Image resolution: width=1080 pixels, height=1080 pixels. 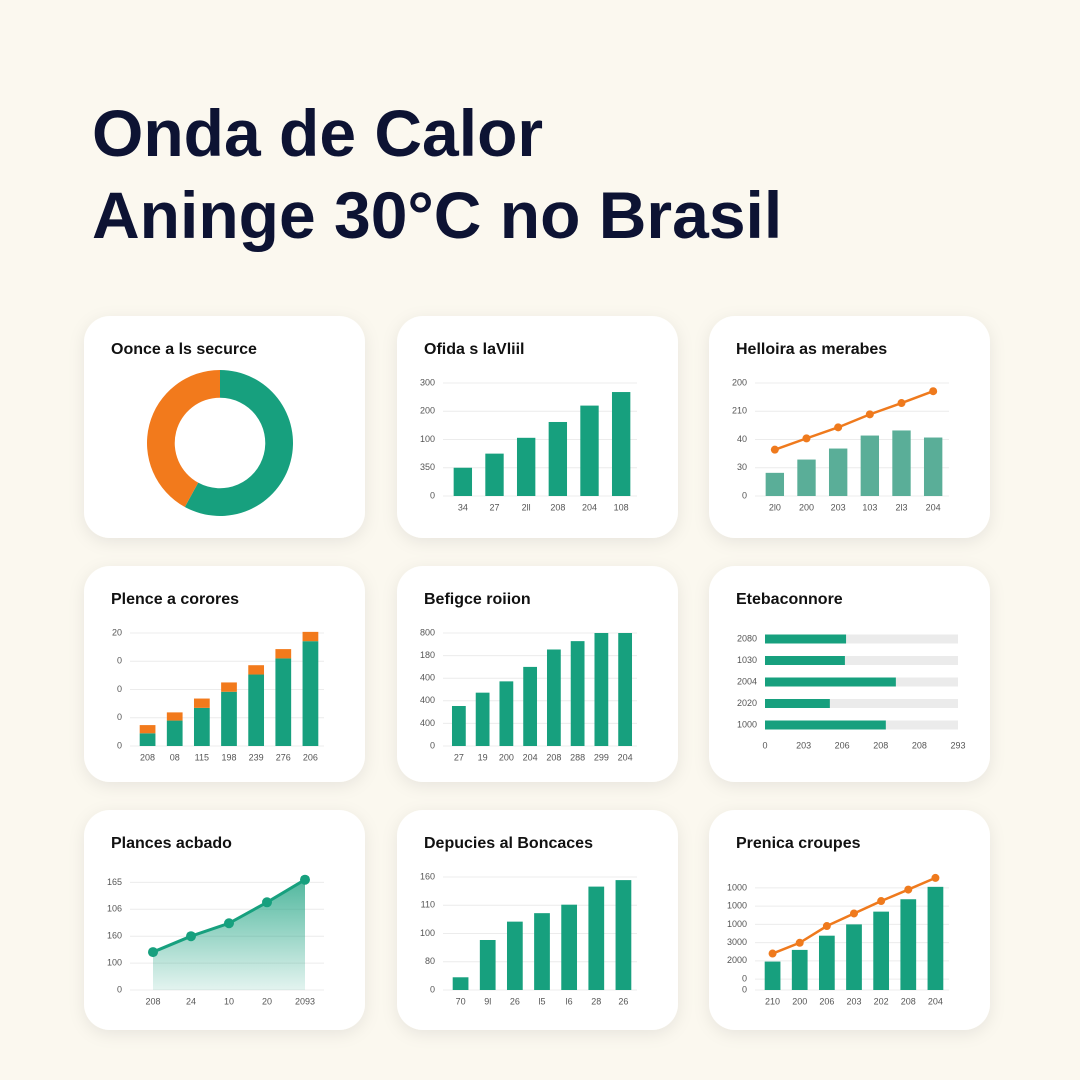 What do you see at coordinates (428, 905) in the screenshot?
I see `y-tick-label: 110` at bounding box center [428, 905].